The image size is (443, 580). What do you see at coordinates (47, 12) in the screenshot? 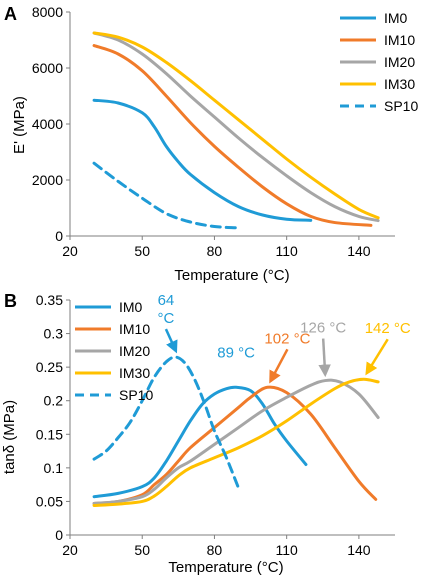
I see `y-tick-label: 8000` at bounding box center [47, 12].